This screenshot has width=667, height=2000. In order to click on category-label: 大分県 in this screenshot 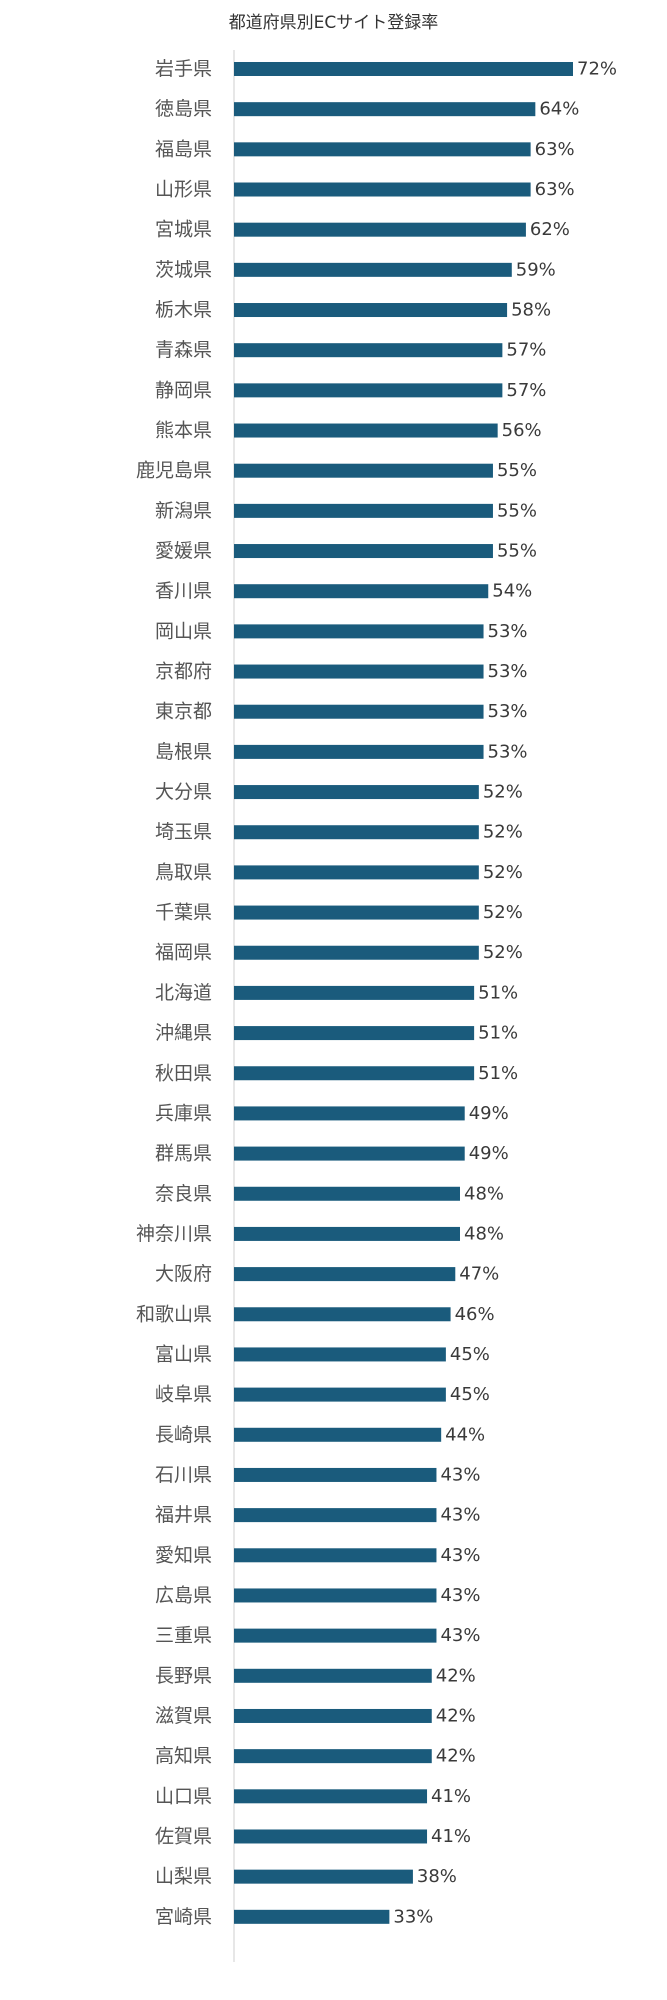, I will do `click(183, 792)`.